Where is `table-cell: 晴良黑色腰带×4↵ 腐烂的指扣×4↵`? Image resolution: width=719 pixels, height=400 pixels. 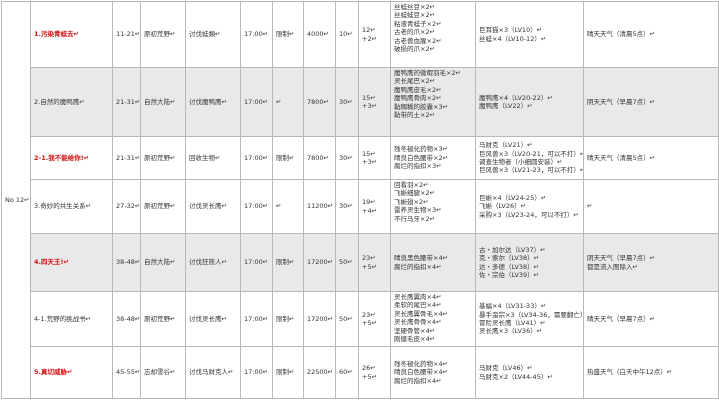
table-cell: 晴良黑色腰带×4↵ 腐烂的指扣×4↵ is located at coordinates (433, 262).